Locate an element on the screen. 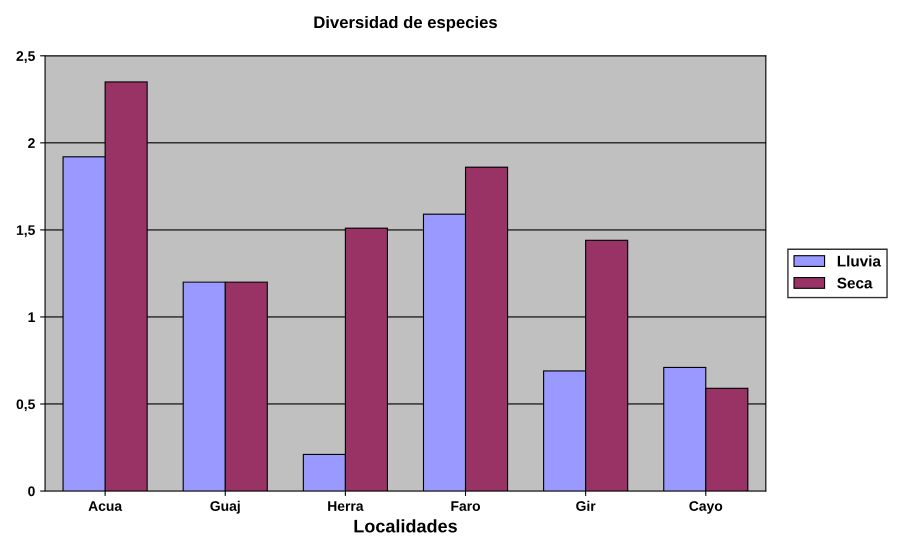  x-tick-label: Faro is located at coordinates (465, 506).